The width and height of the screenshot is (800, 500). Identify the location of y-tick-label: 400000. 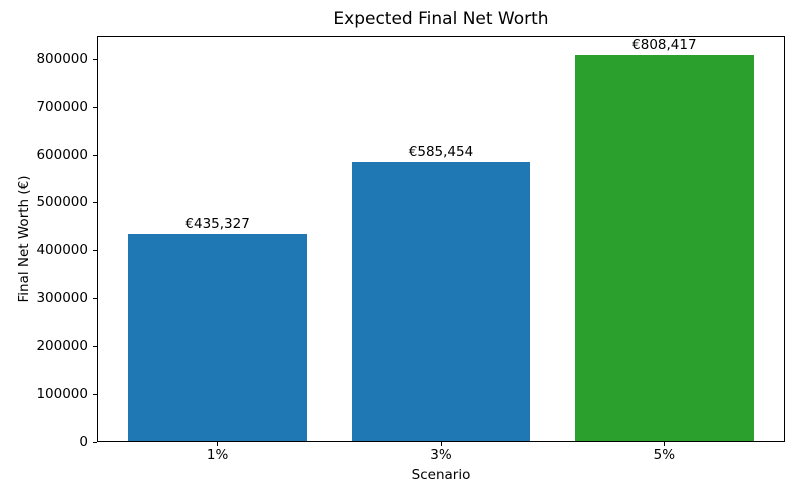
(62, 250).